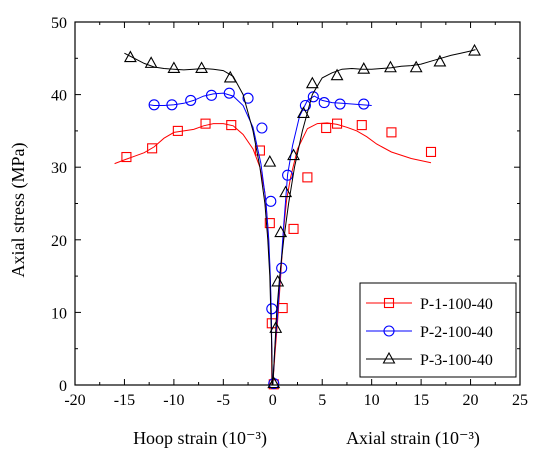 The image size is (550, 455). I want to click on legend-marker-square, so click(389, 303).